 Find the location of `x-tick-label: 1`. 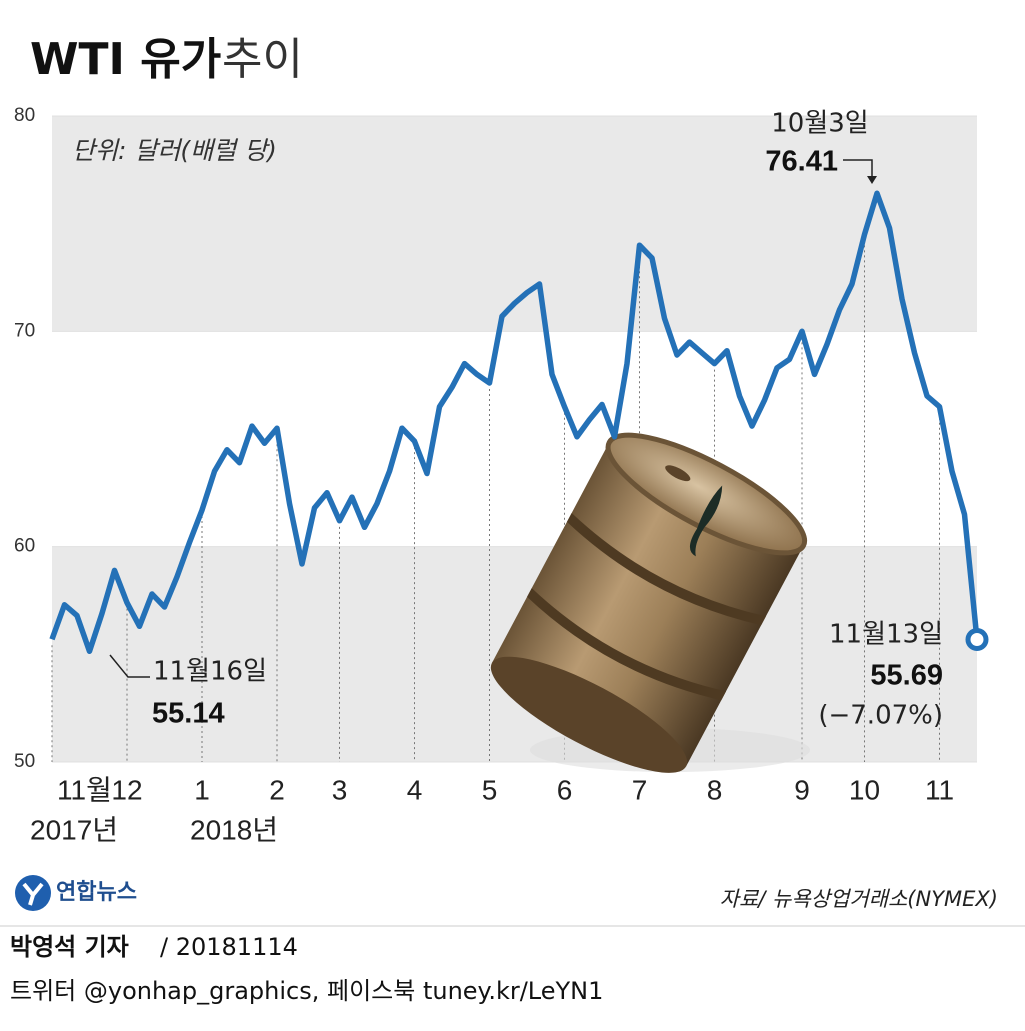

x-tick-label: 1 is located at coordinates (202, 789).